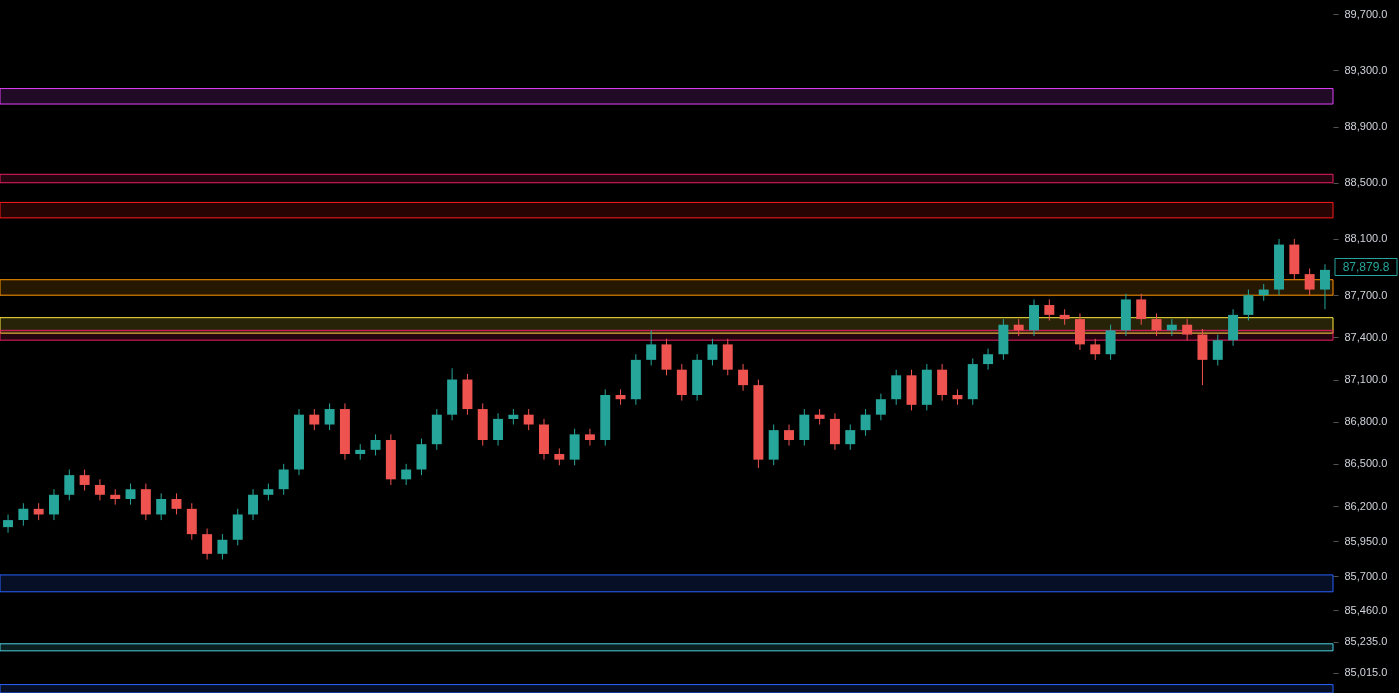 This screenshot has height=693, width=1399. Describe the element at coordinates (1366, 379) in the screenshot. I see `y-tick-label: 87,100.0` at that location.